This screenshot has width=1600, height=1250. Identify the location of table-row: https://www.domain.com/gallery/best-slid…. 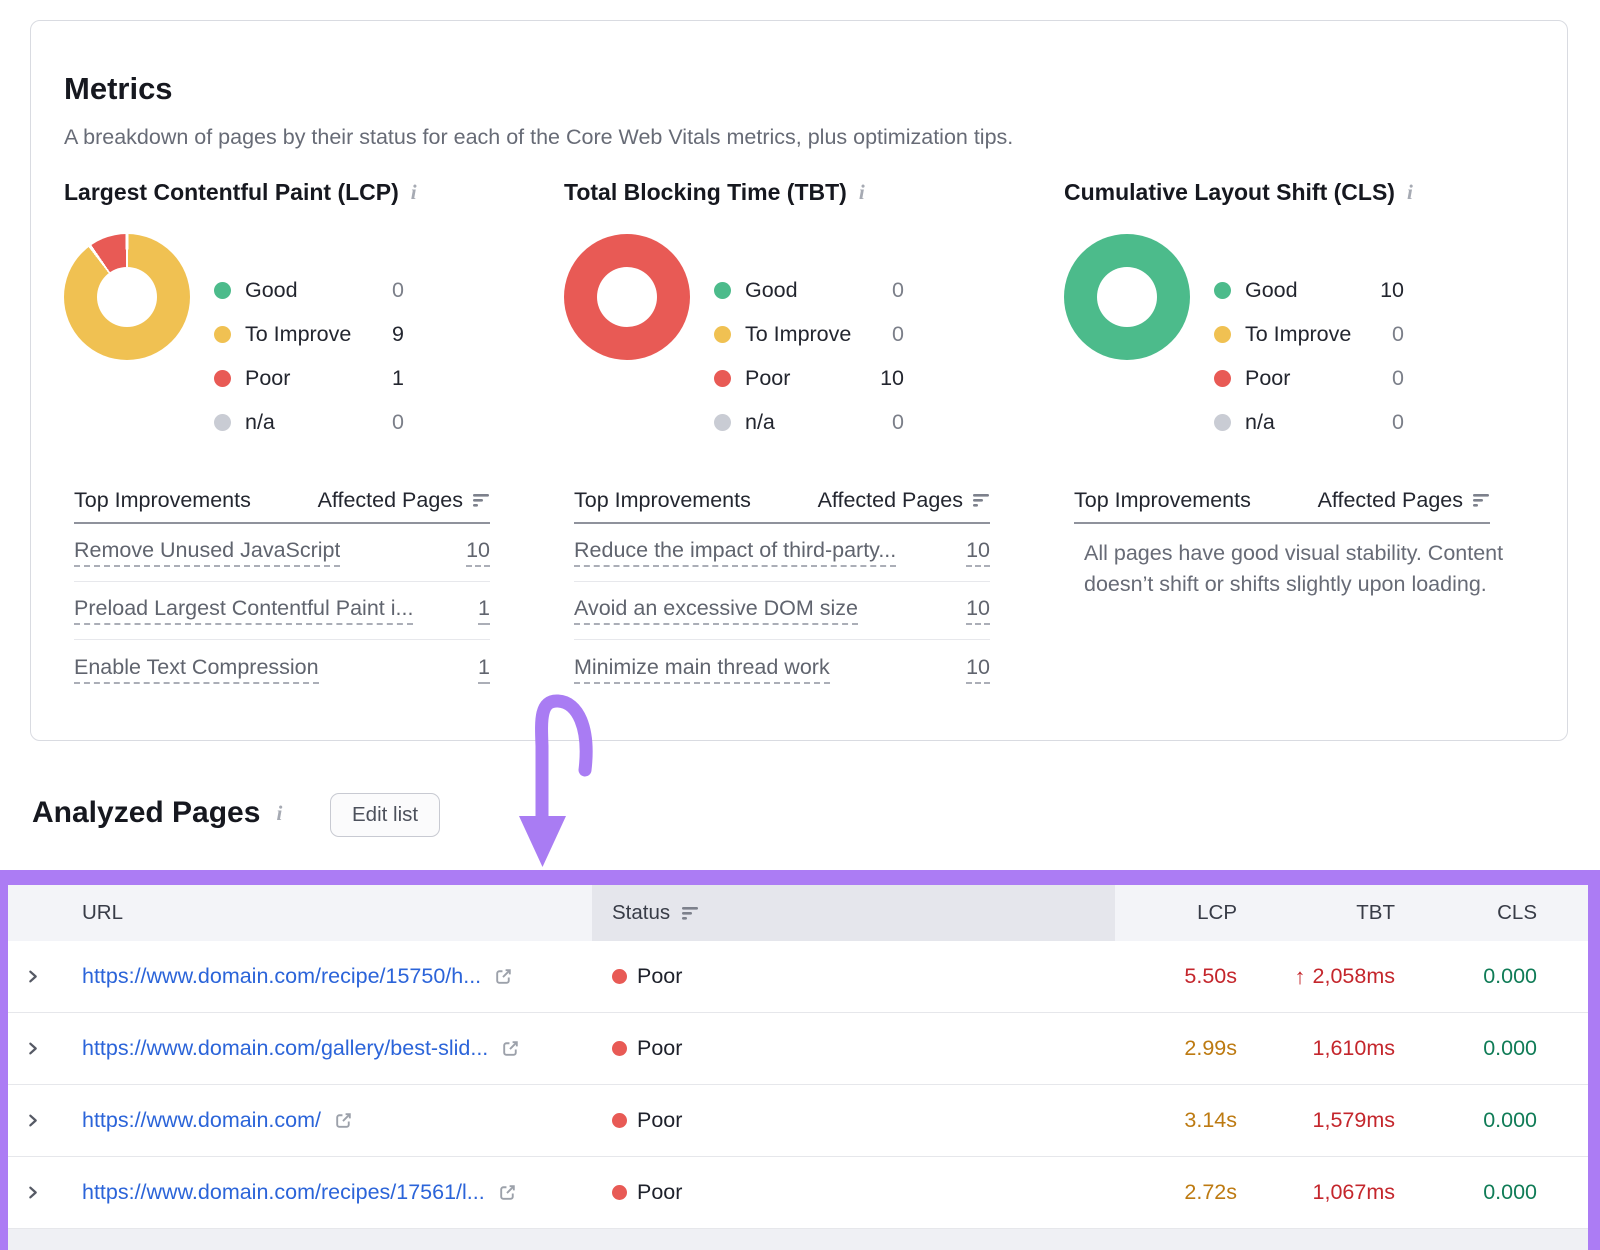
(798, 1049).